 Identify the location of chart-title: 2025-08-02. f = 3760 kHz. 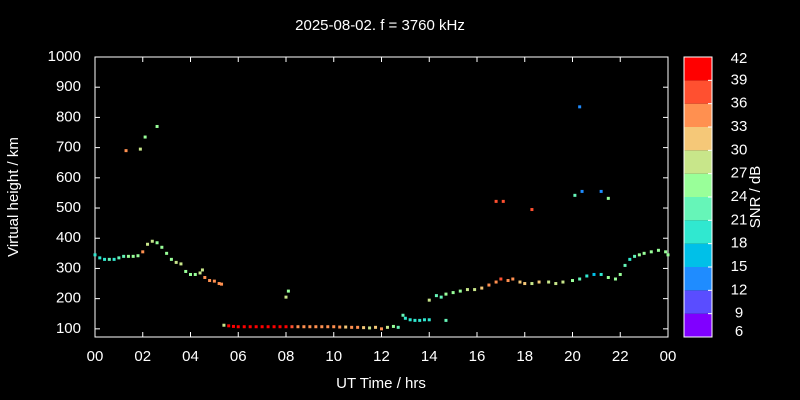
(380, 25).